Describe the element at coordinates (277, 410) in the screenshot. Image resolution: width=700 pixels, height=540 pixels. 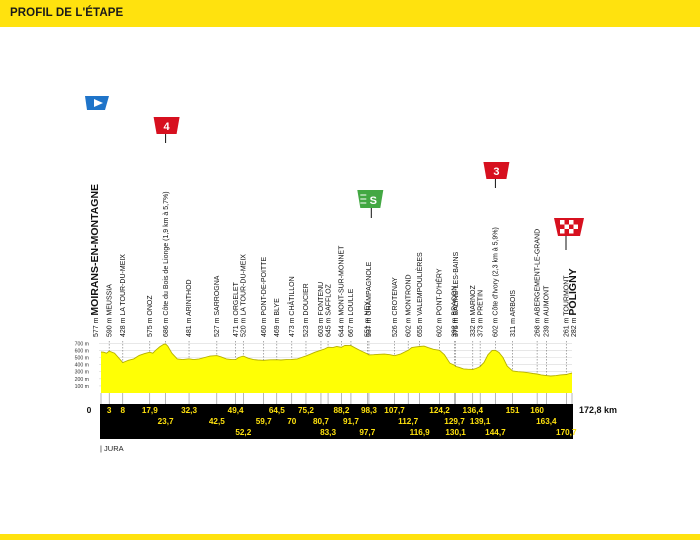
I see `distance-km-label: 64,5` at that location.